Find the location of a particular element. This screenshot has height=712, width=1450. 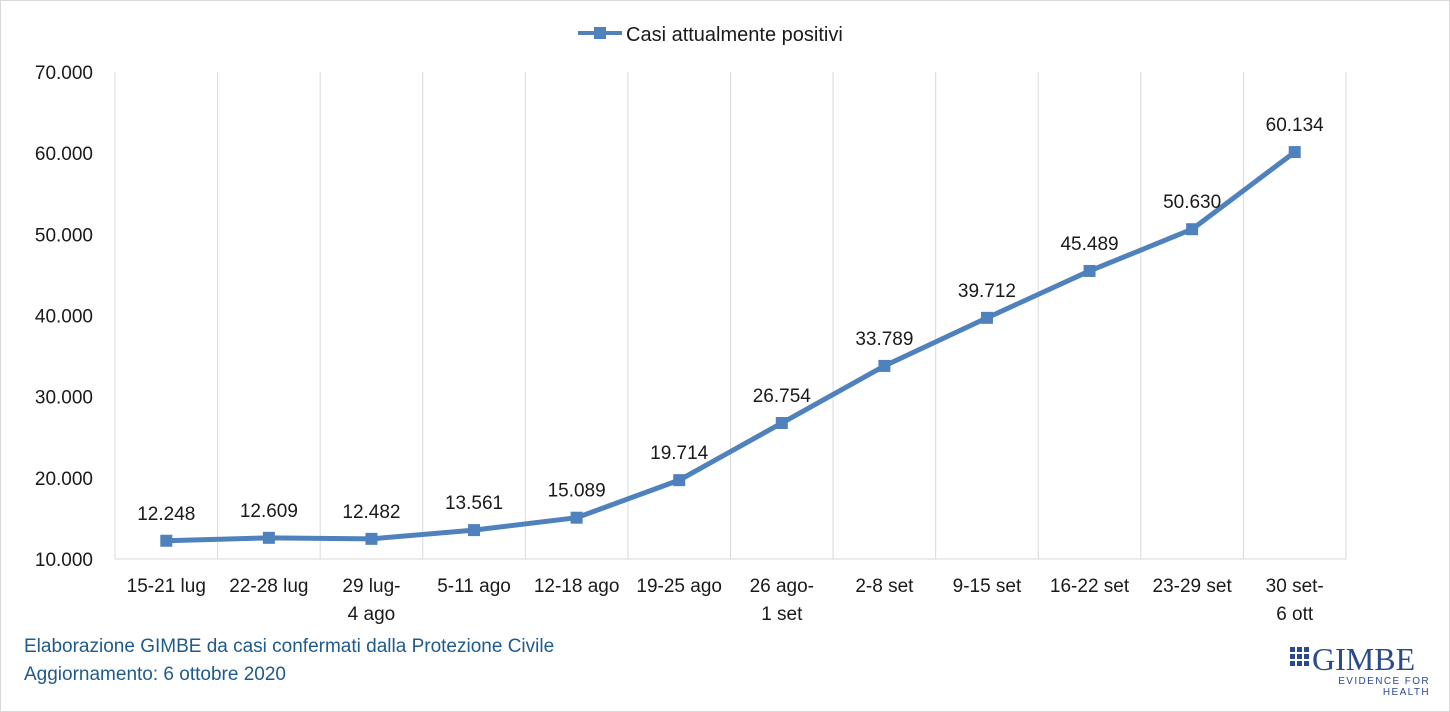

x-tick-label: 12-18 ago is located at coordinates (577, 586).